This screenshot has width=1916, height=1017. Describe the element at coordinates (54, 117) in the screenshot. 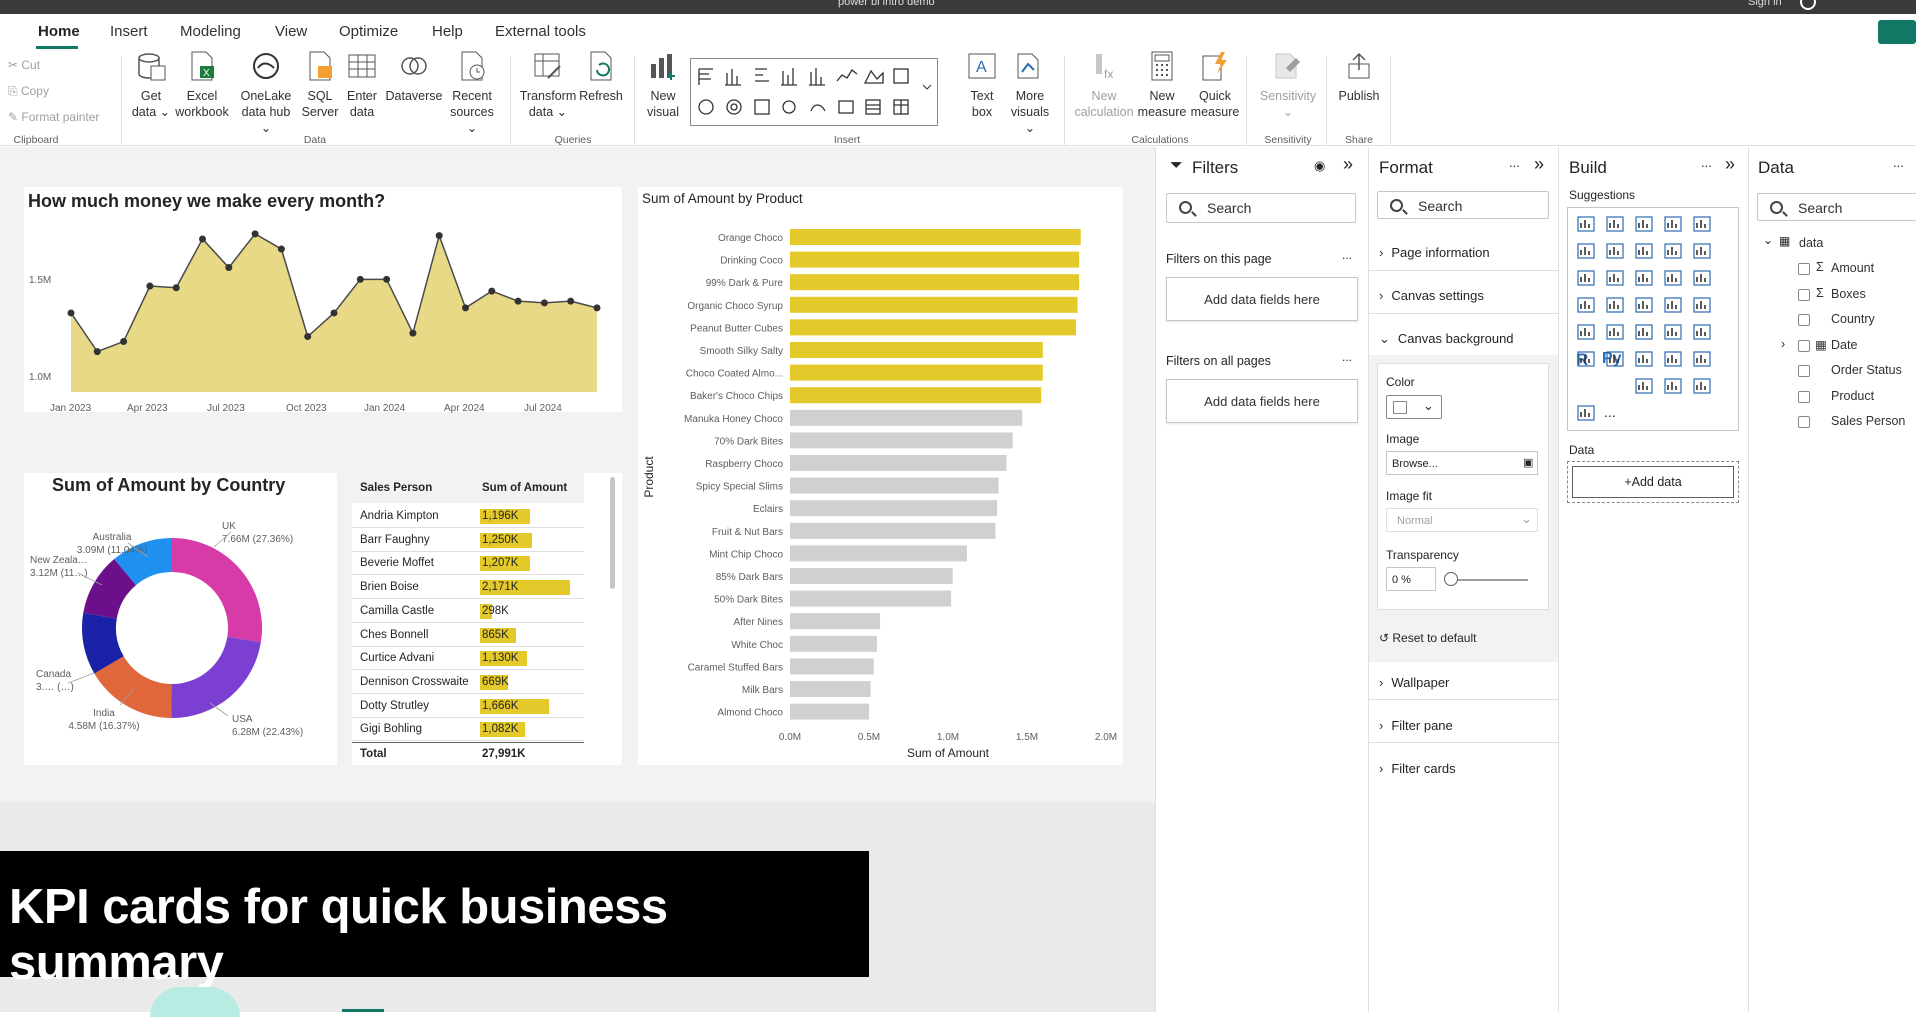

I see `format-painter-button: ✎ Format painter` at that location.